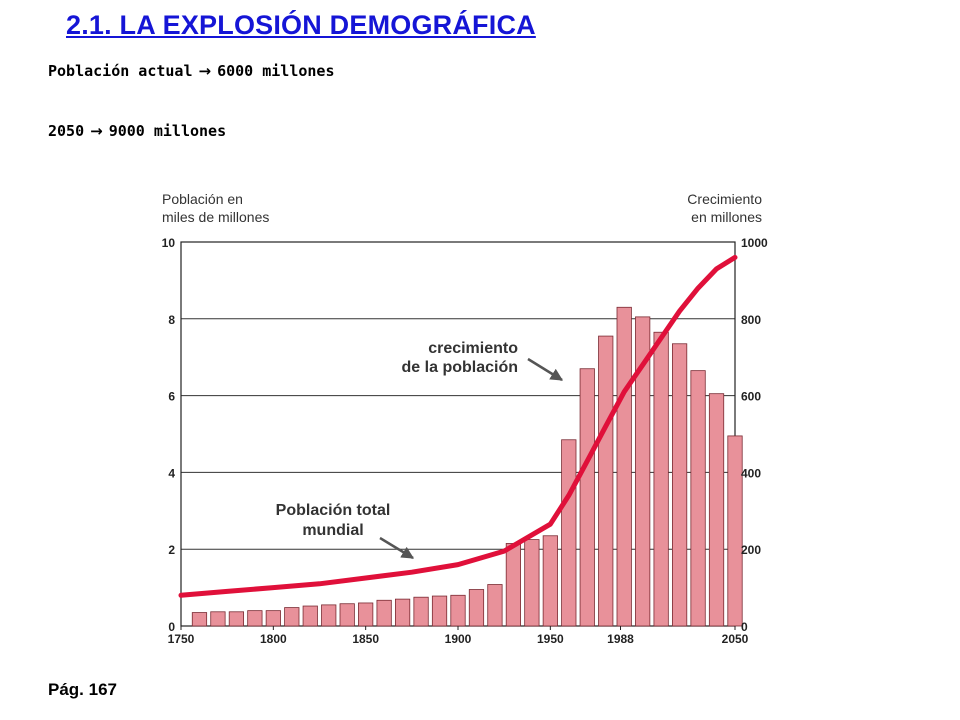 The width and height of the screenshot is (960, 720). Describe the element at coordinates (333, 520) in the screenshot. I see `annotation-population: Población total mundial` at that location.